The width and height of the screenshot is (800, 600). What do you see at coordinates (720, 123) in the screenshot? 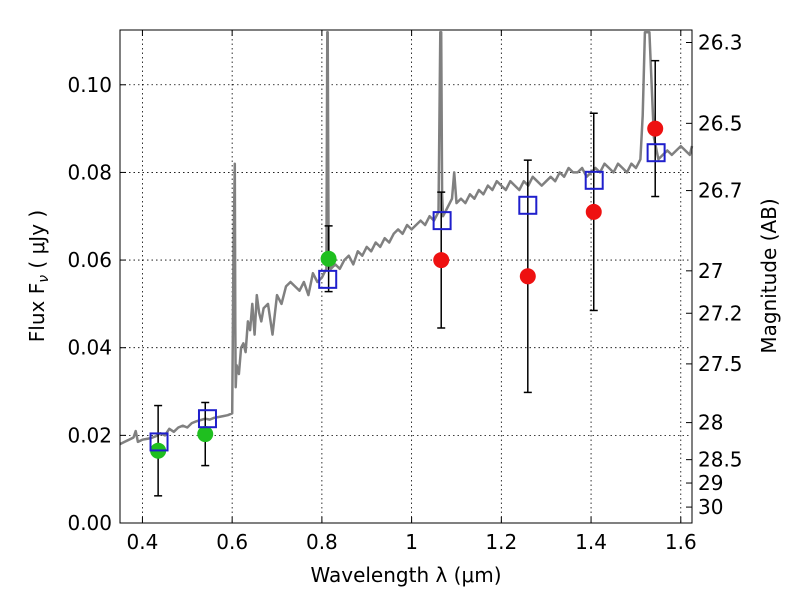
I see `y2-tick-label: 26.5` at bounding box center [720, 123].